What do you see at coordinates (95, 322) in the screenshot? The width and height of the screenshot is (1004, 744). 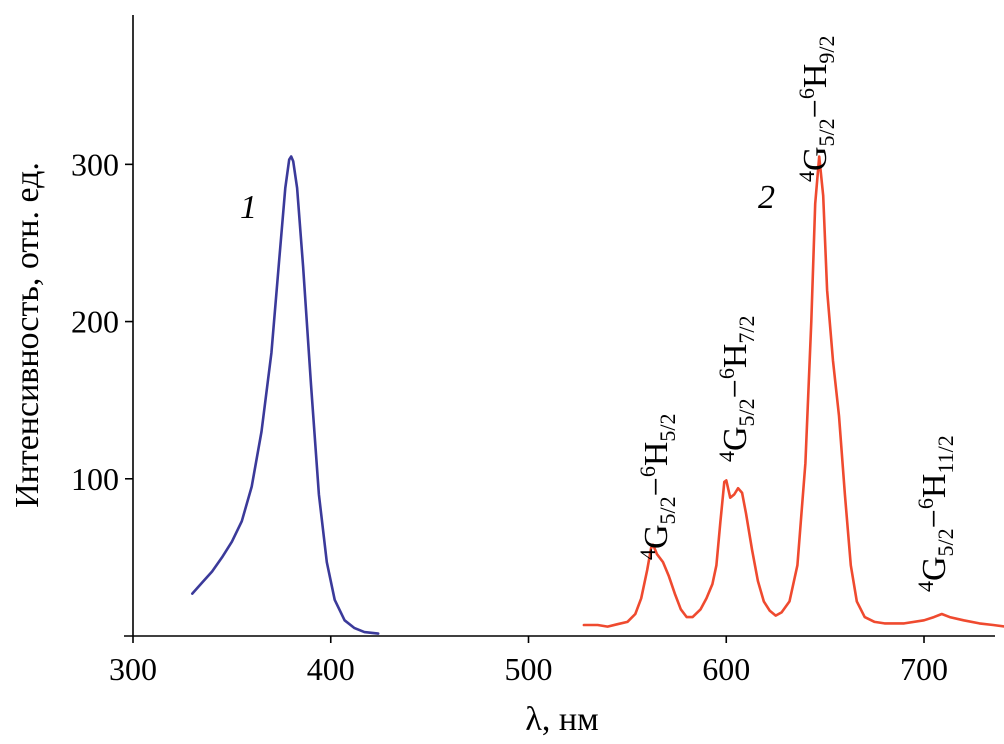 I see `y-tick-label: 200` at bounding box center [95, 322].